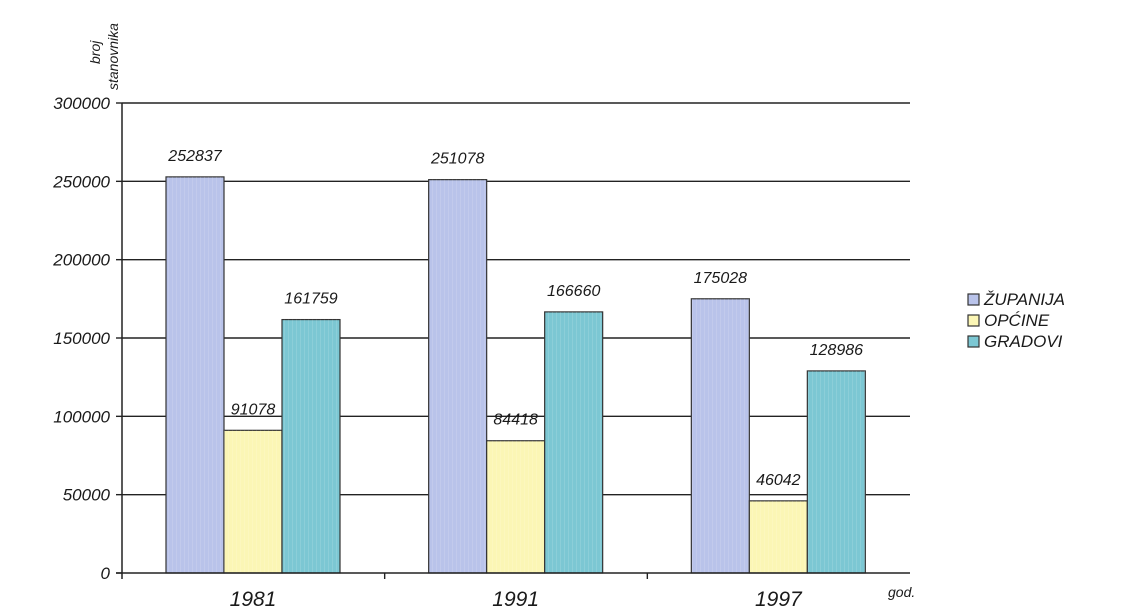 This screenshot has height=609, width=1131. I want to click on legend: ŽUPANIJA OPĆINE GRADOVI, so click(1016, 320).